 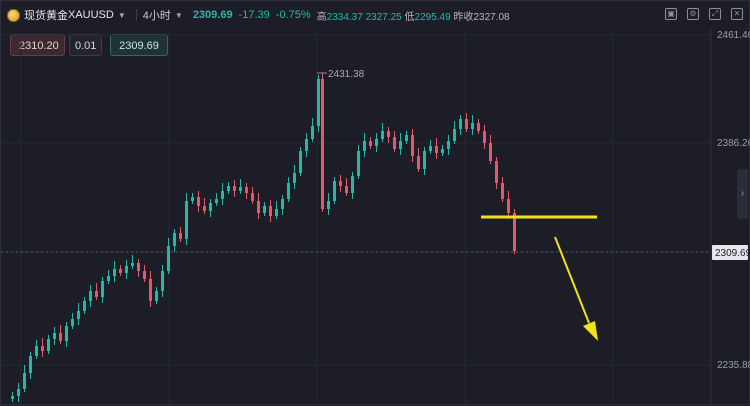 I want to click on coin-icon, so click(x=13, y=15).